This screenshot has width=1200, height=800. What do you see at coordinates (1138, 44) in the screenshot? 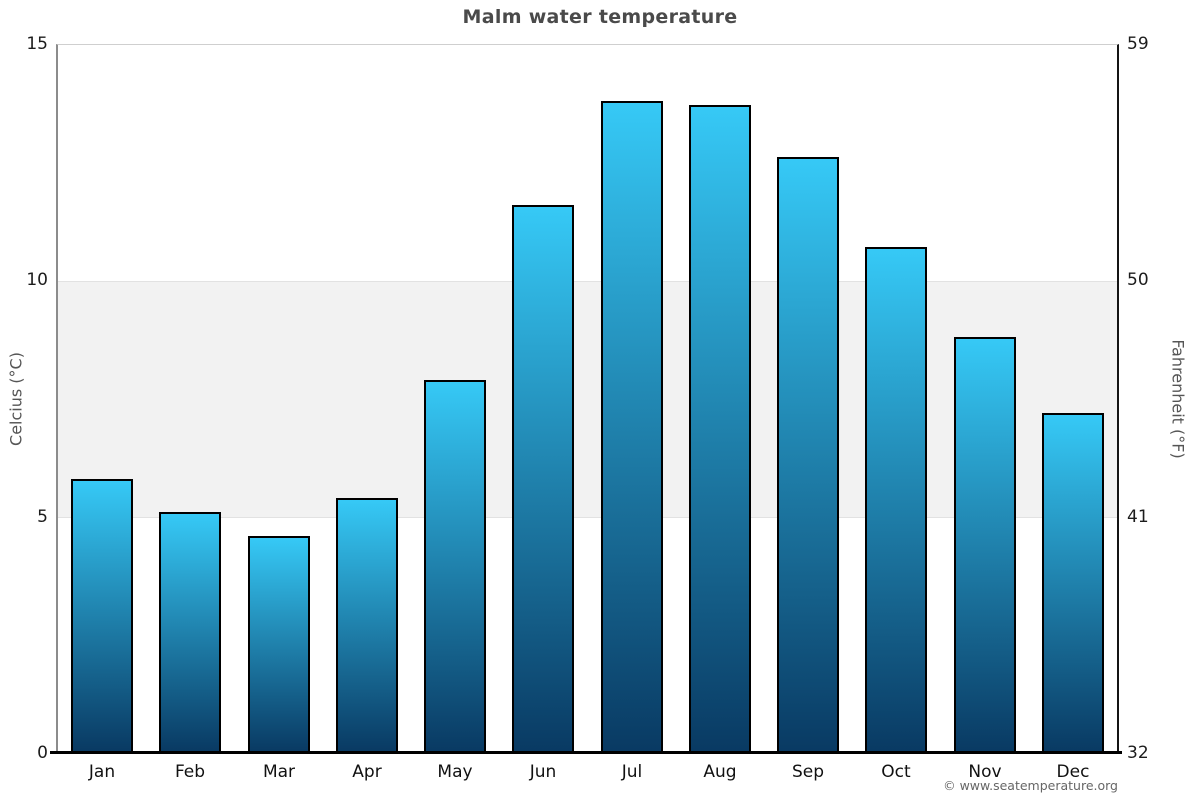
I see `y-tick-fahrenheit-59: 59` at bounding box center [1138, 44].